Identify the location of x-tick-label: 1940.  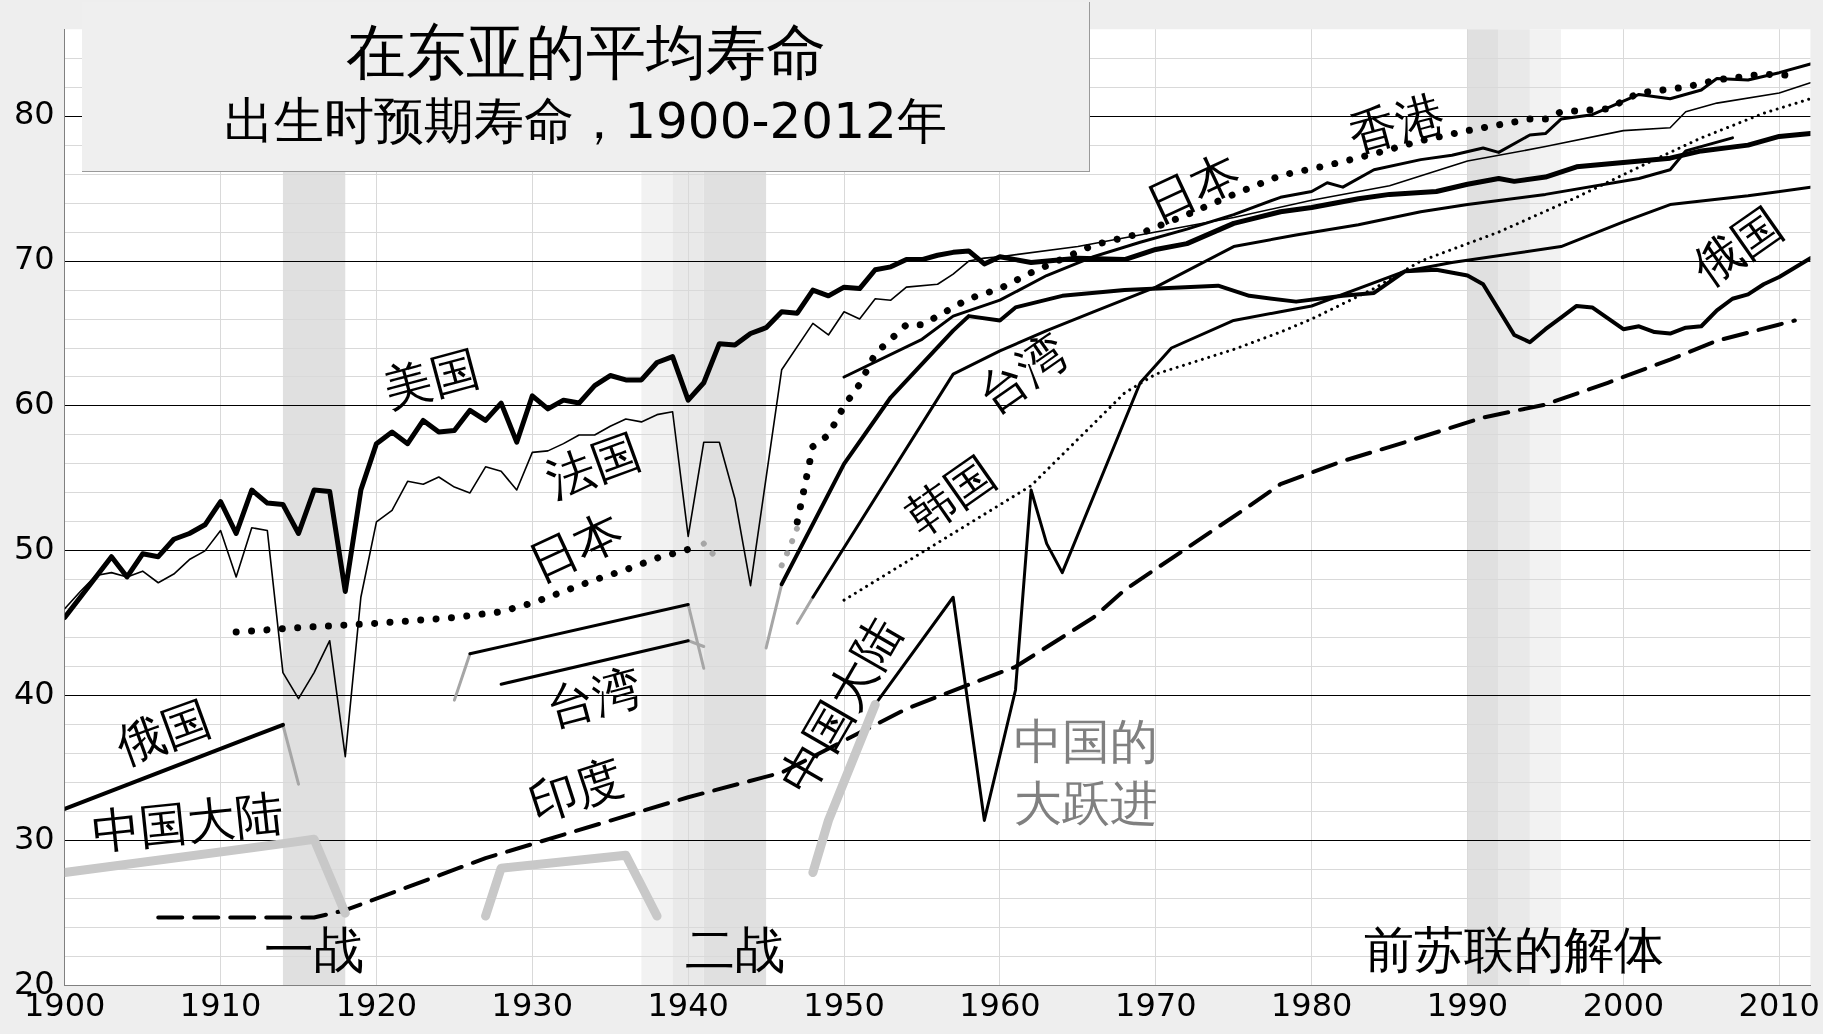
(688, 1005).